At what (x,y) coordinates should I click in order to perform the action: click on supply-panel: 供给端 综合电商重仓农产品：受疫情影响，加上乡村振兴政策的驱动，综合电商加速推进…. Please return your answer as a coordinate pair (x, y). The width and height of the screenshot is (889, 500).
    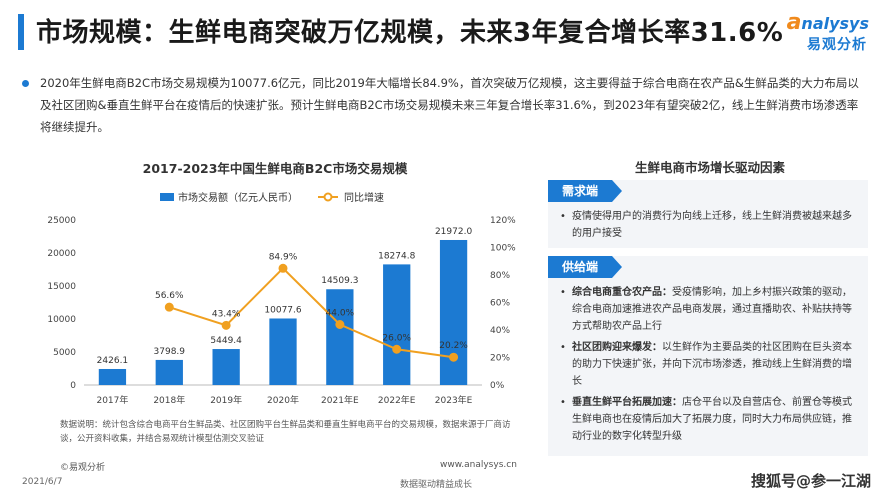
    Looking at the image, I should click on (708, 356).